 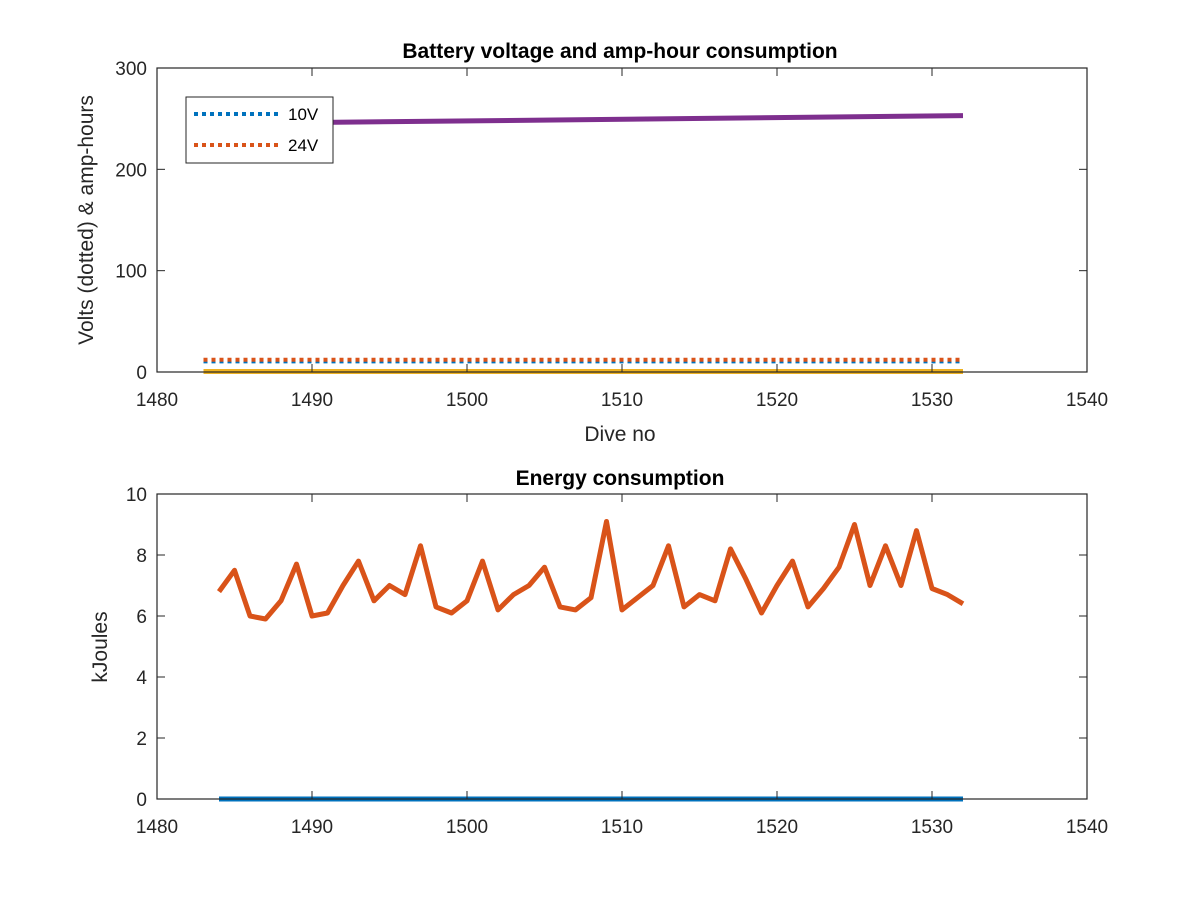 What do you see at coordinates (141, 556) in the screenshot?
I see `y-tick-label: 8` at bounding box center [141, 556].